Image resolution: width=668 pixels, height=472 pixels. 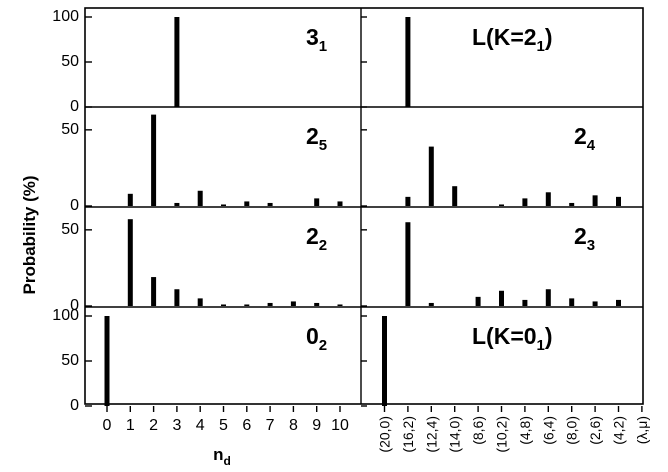 I want to click on panel-label-right: 24, so click(x=585, y=138).